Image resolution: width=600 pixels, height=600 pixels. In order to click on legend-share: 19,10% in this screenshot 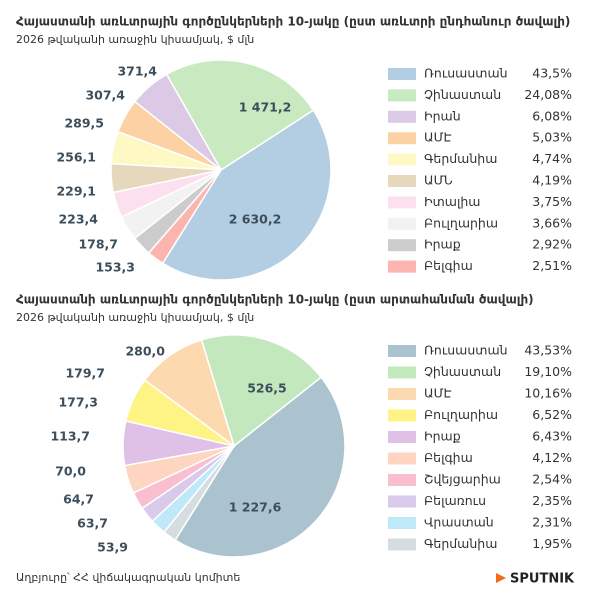, I will do `click(548, 371)`.